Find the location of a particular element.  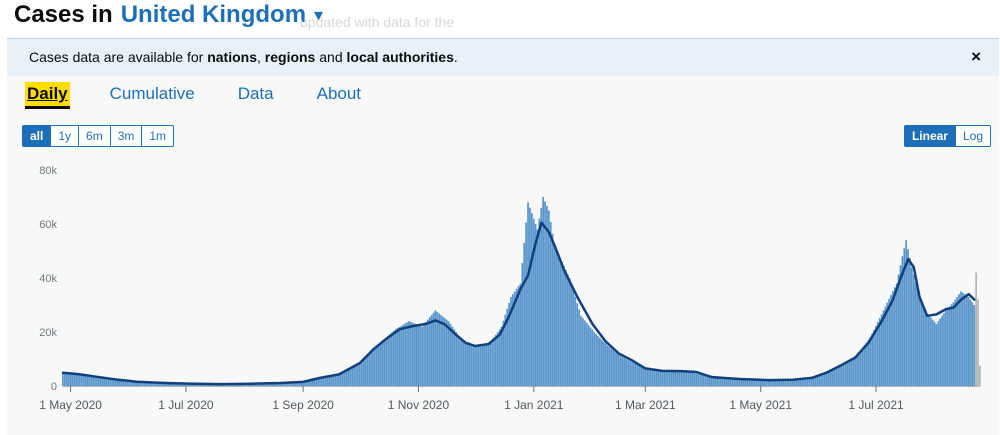

y-tick-label: 40k is located at coordinates (48, 279).